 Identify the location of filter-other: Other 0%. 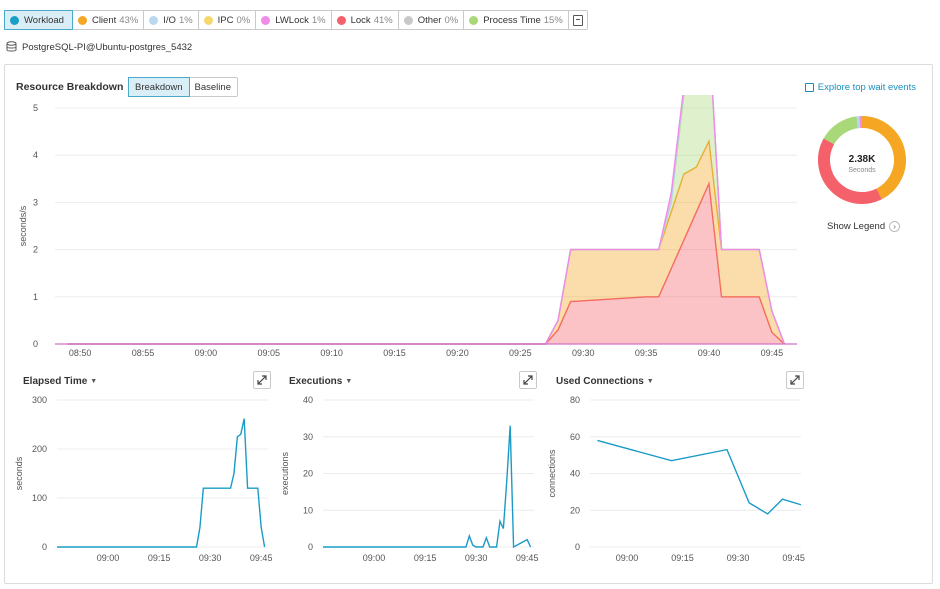
(432, 20).